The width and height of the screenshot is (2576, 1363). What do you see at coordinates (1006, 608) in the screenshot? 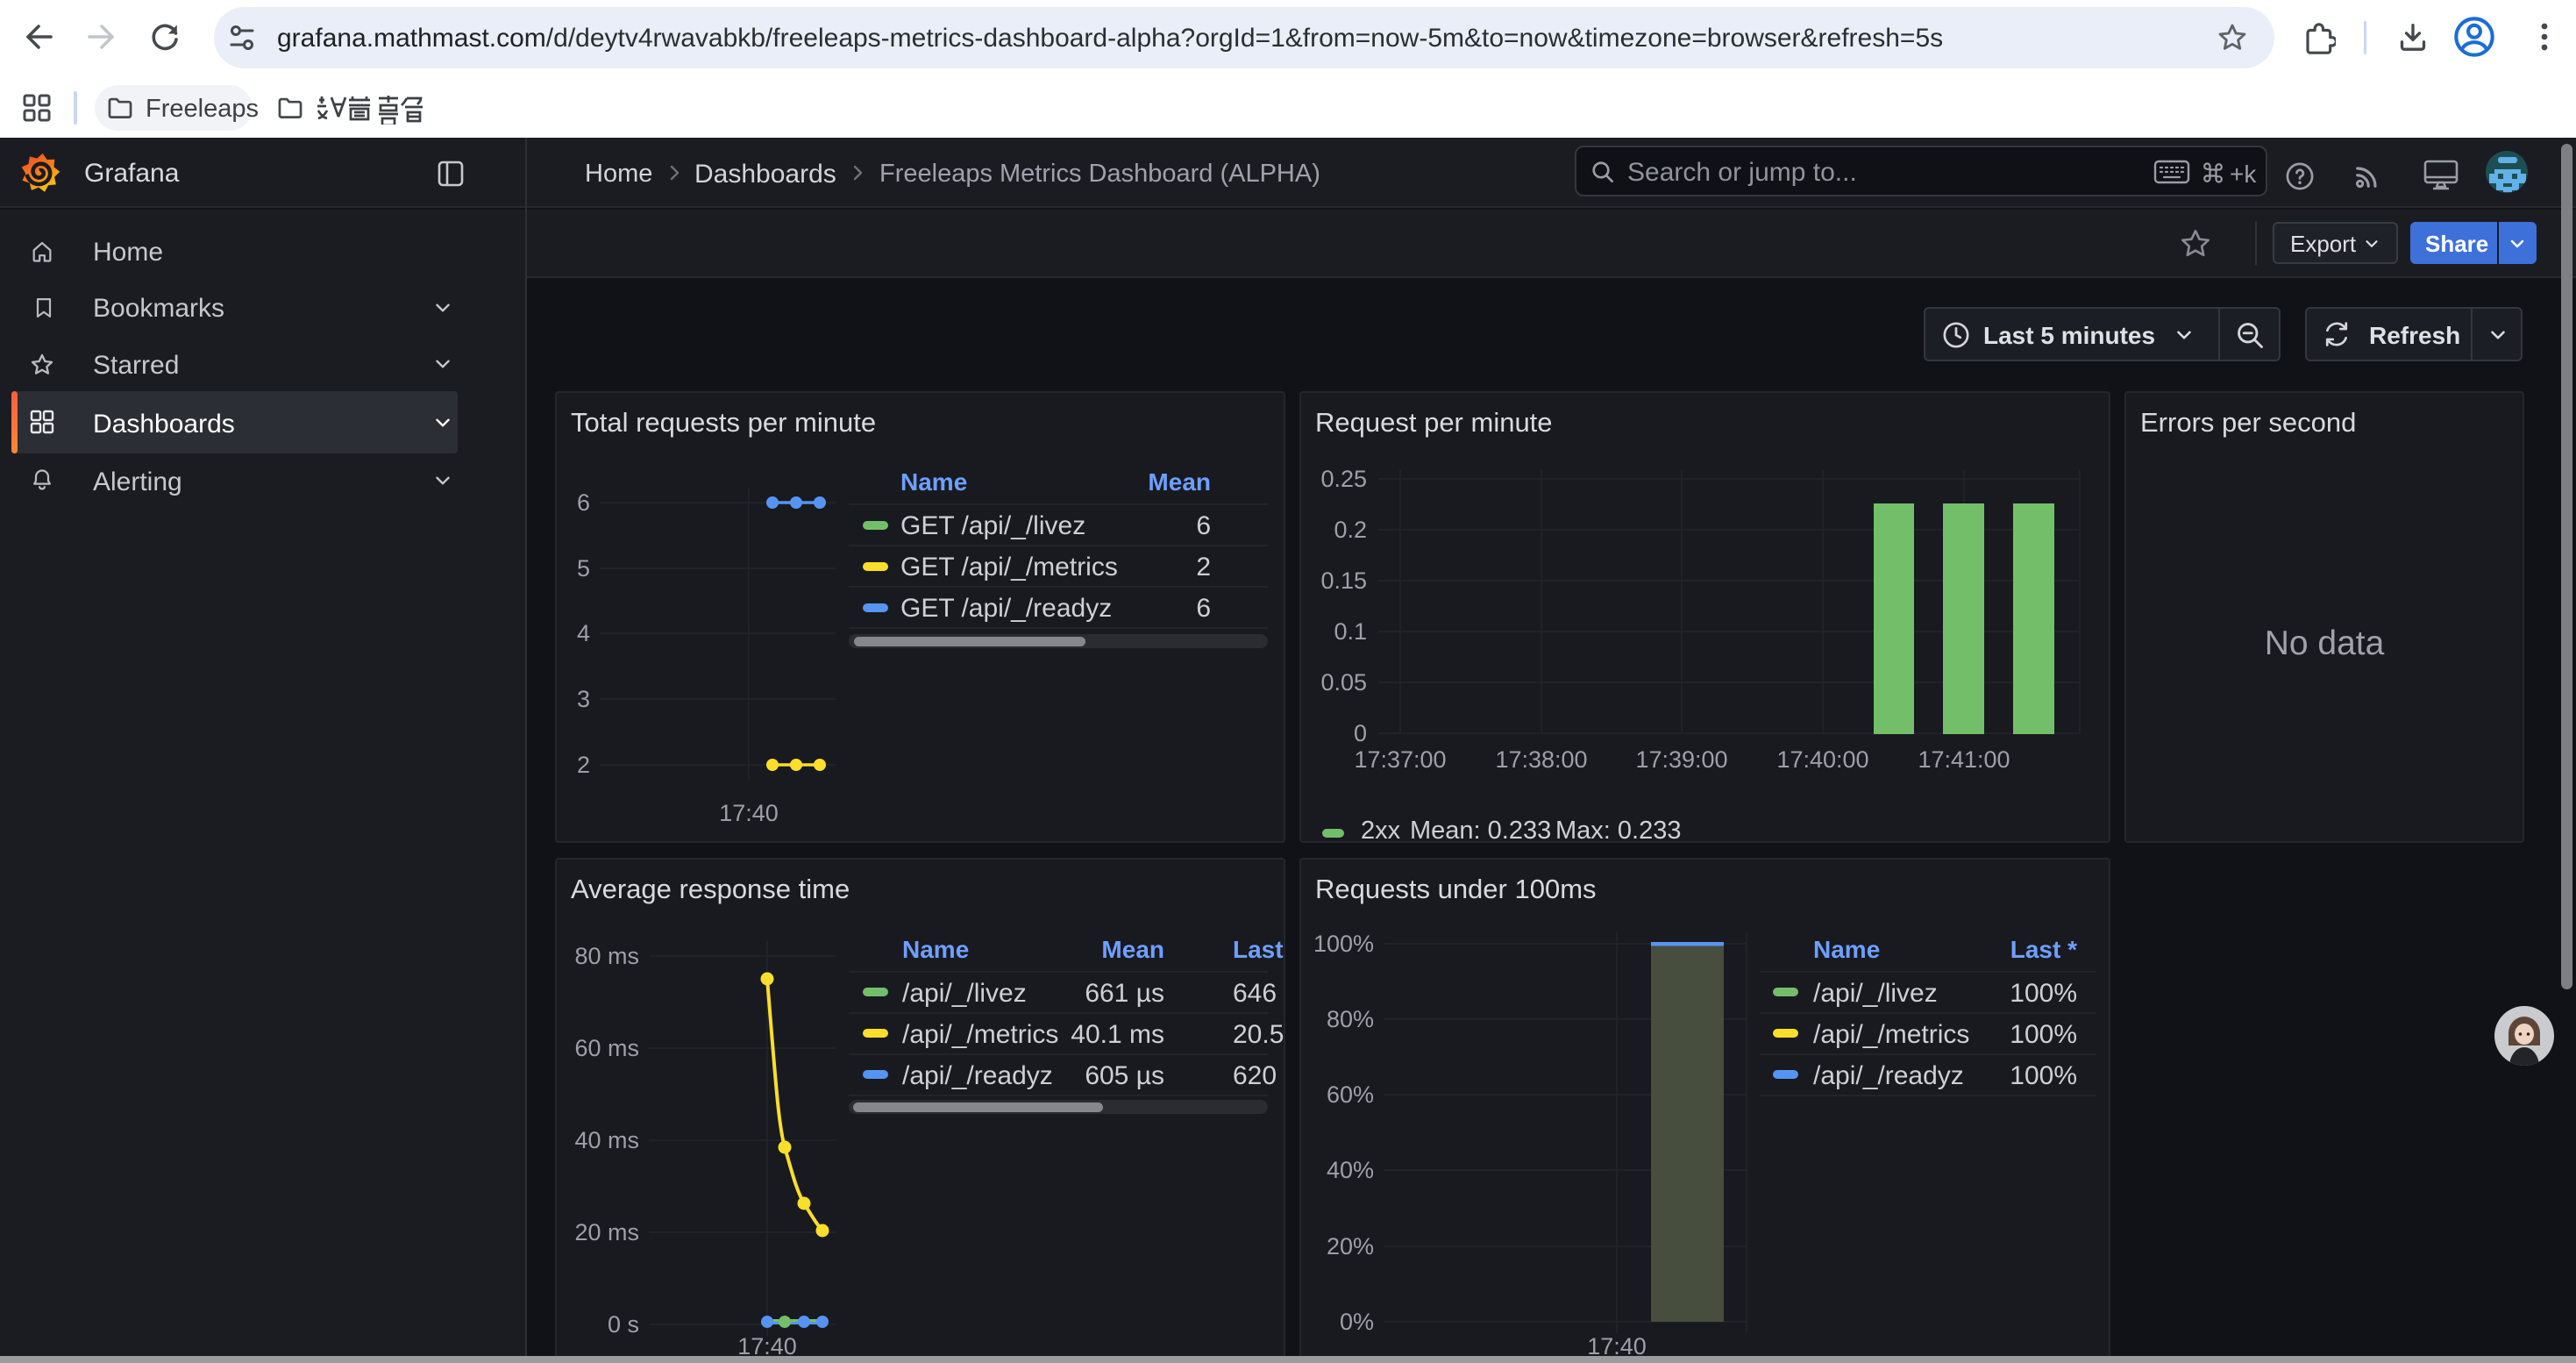
I see `svg-text: GET /api/_/readyz` at bounding box center [1006, 608].